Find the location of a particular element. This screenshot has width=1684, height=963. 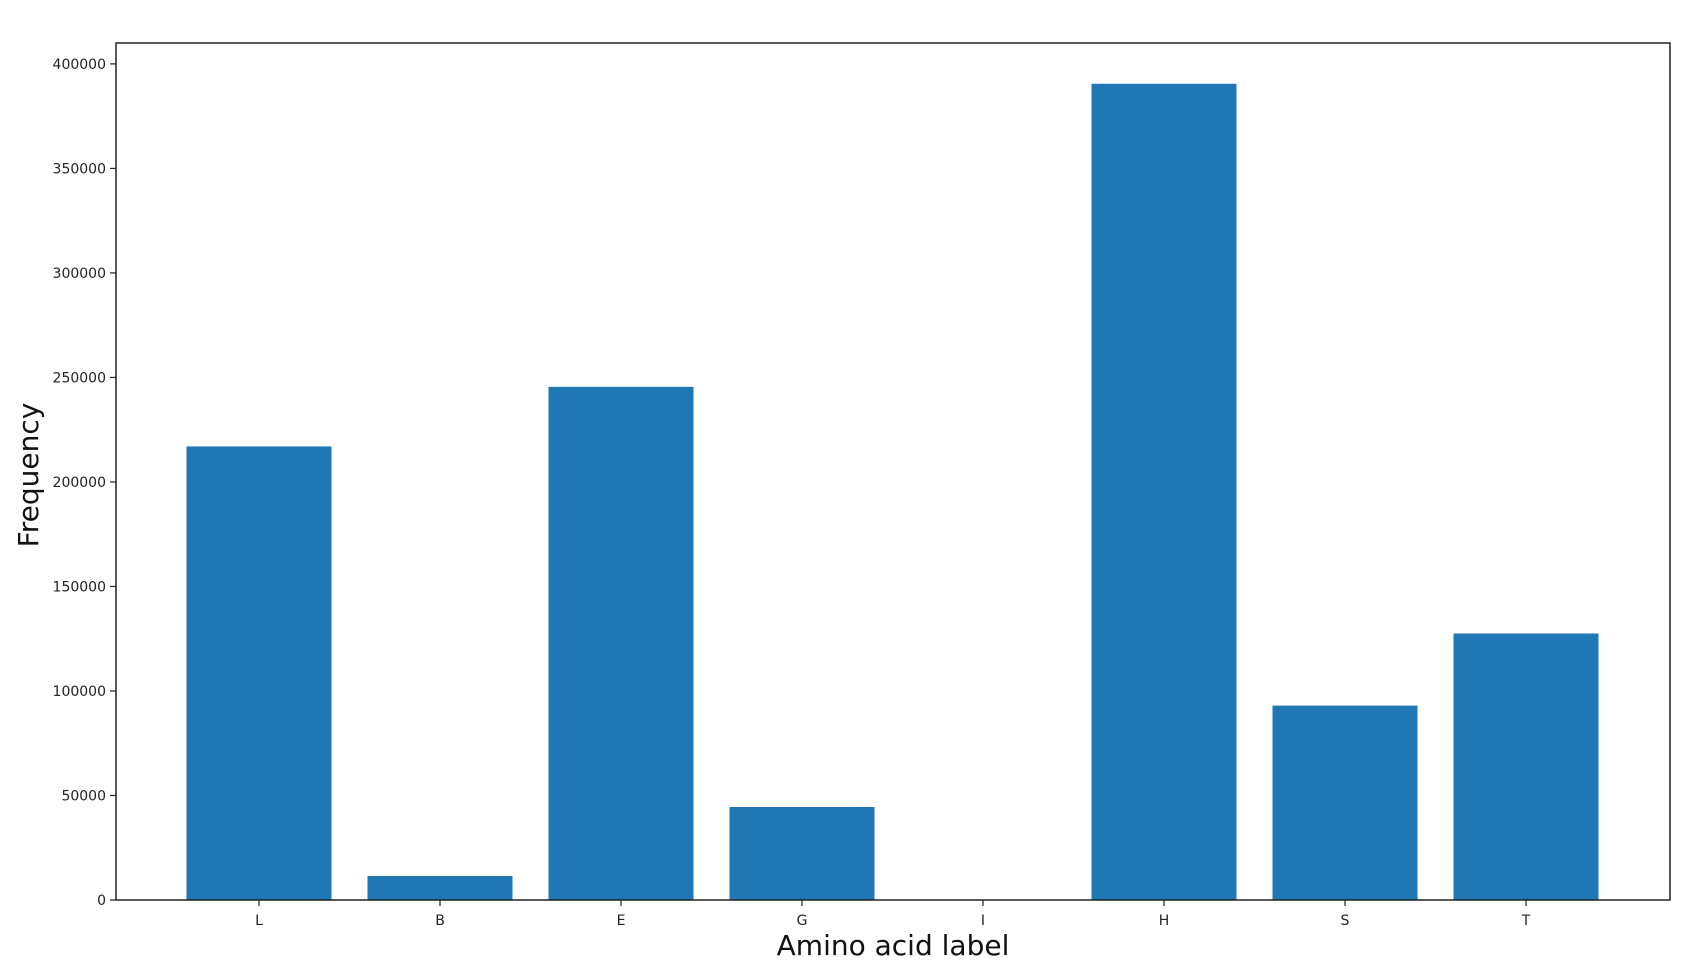

bar-S is located at coordinates (1345, 802).